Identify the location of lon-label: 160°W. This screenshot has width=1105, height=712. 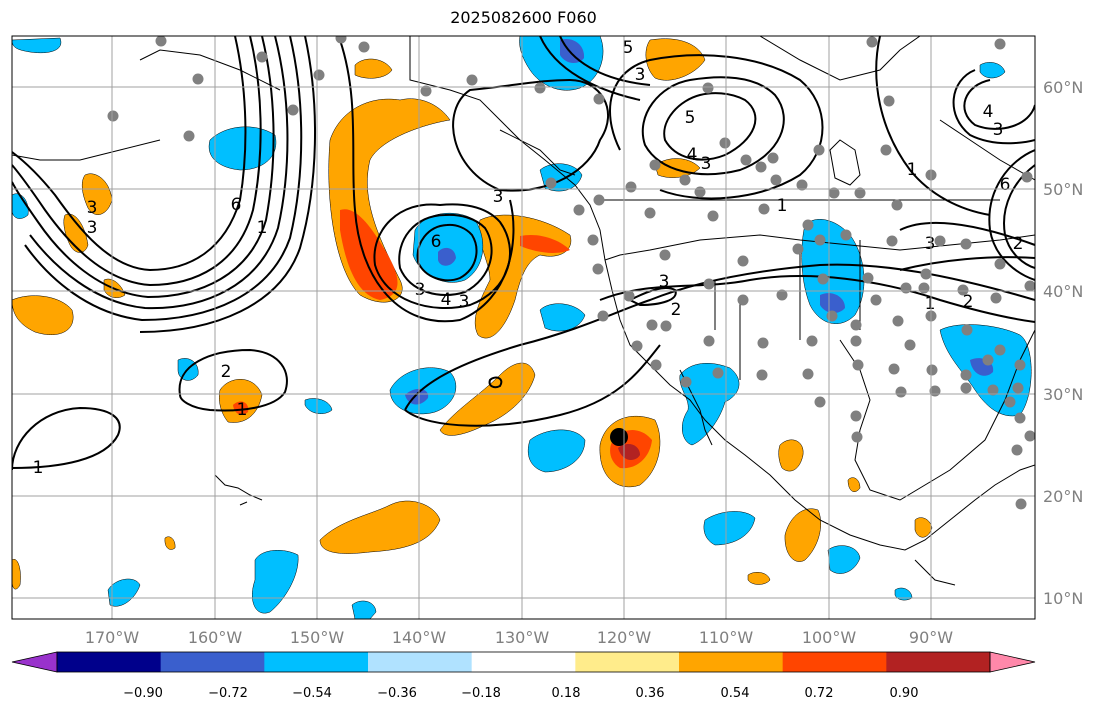
(215, 637).